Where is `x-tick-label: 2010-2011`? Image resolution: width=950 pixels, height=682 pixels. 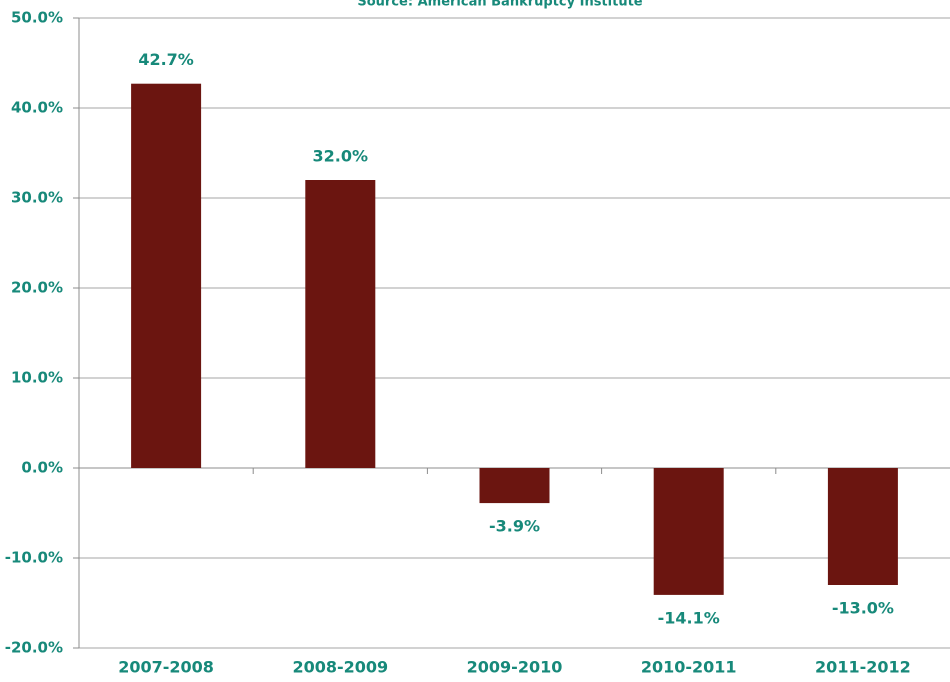
x-tick-label: 2010-2011 is located at coordinates (689, 667).